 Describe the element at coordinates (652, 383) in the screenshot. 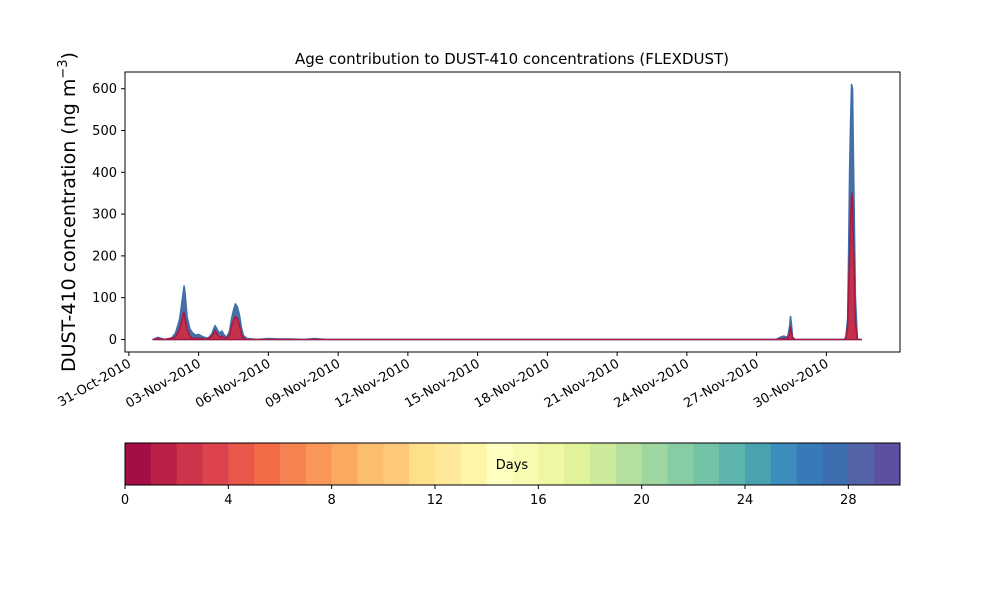

I see `x-tick-label: 24-Nov-2010` at that location.